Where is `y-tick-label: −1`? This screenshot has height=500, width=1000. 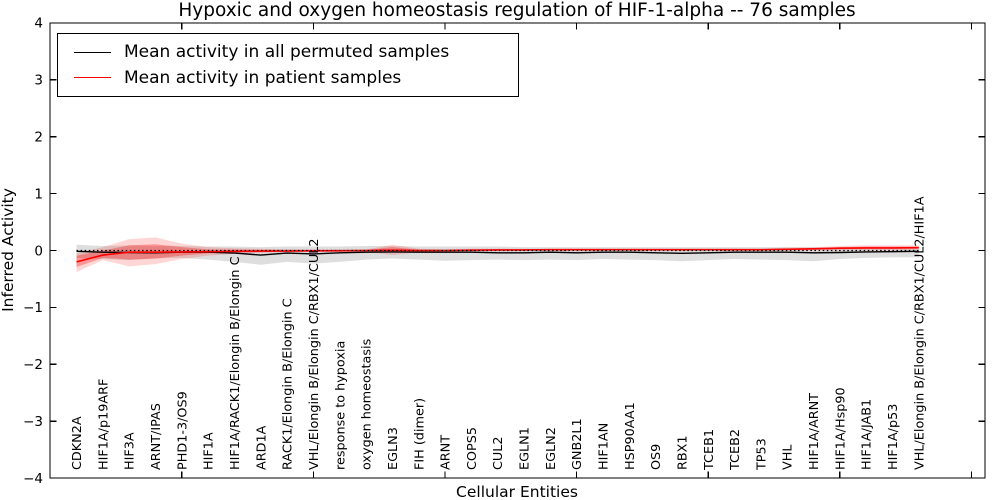
y-tick-label: −1 is located at coordinates (33, 308).